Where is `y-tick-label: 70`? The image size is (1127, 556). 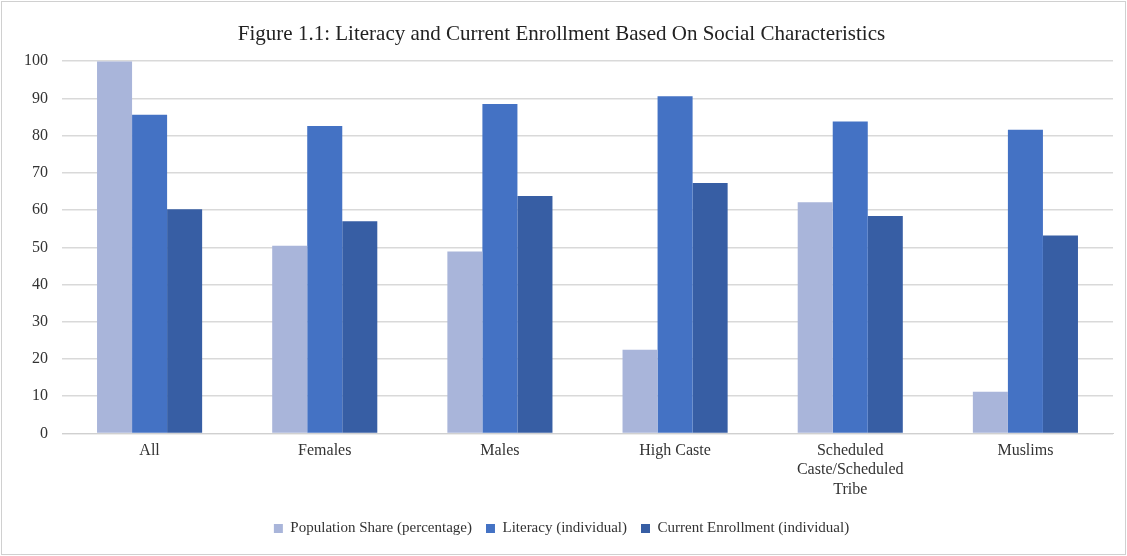
y-tick-label: 70 is located at coordinates (40, 172).